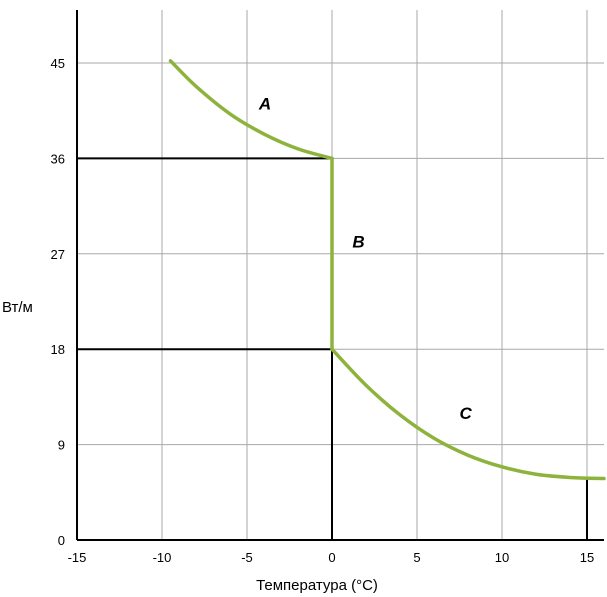  What do you see at coordinates (77, 557) in the screenshot?
I see `x-tick-label: -15` at bounding box center [77, 557].